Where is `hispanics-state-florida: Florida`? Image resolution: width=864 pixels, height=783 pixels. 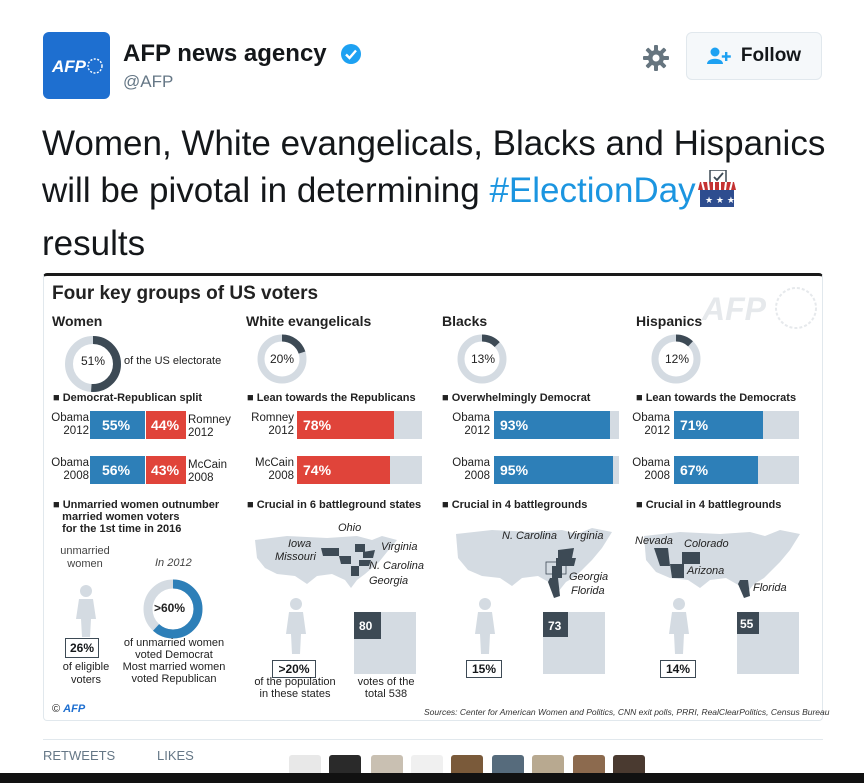
hispanics-state-florida: Florida is located at coordinates (770, 588).